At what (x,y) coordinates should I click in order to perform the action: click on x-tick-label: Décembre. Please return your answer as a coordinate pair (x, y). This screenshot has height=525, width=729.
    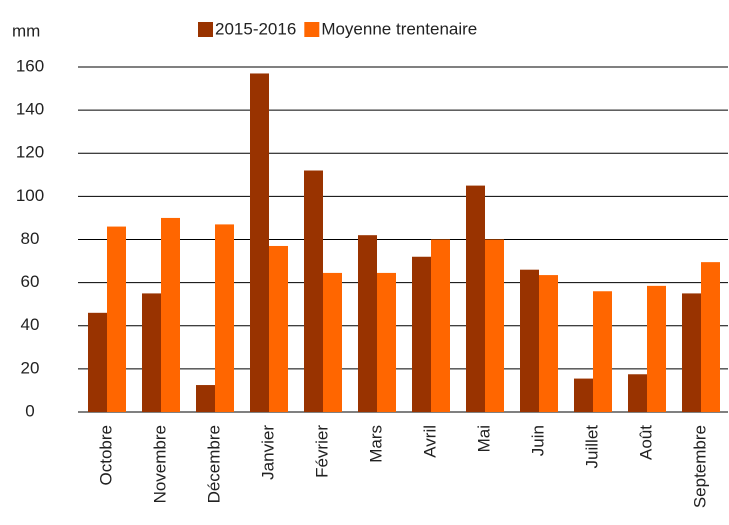
    Looking at the image, I should click on (213, 464).